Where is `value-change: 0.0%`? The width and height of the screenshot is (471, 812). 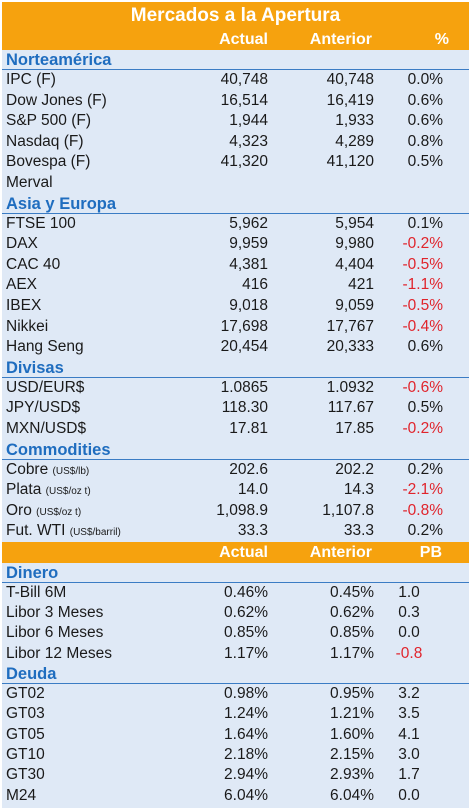
value-change: 0.0% is located at coordinates (425, 79).